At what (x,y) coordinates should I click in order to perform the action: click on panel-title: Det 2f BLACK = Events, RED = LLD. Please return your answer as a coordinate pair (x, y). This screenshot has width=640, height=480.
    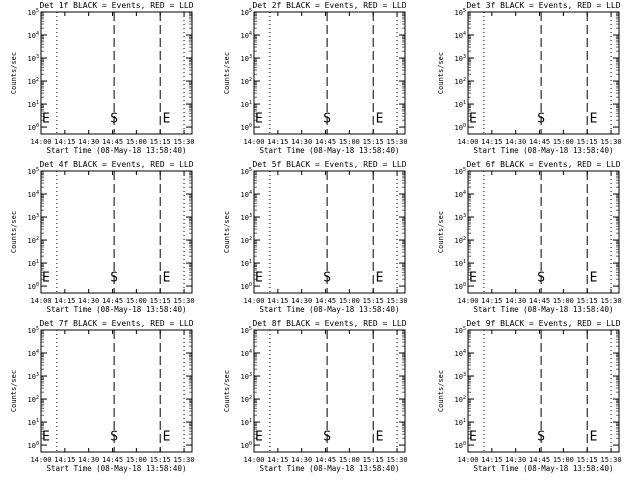
    Looking at the image, I should click on (329, 5).